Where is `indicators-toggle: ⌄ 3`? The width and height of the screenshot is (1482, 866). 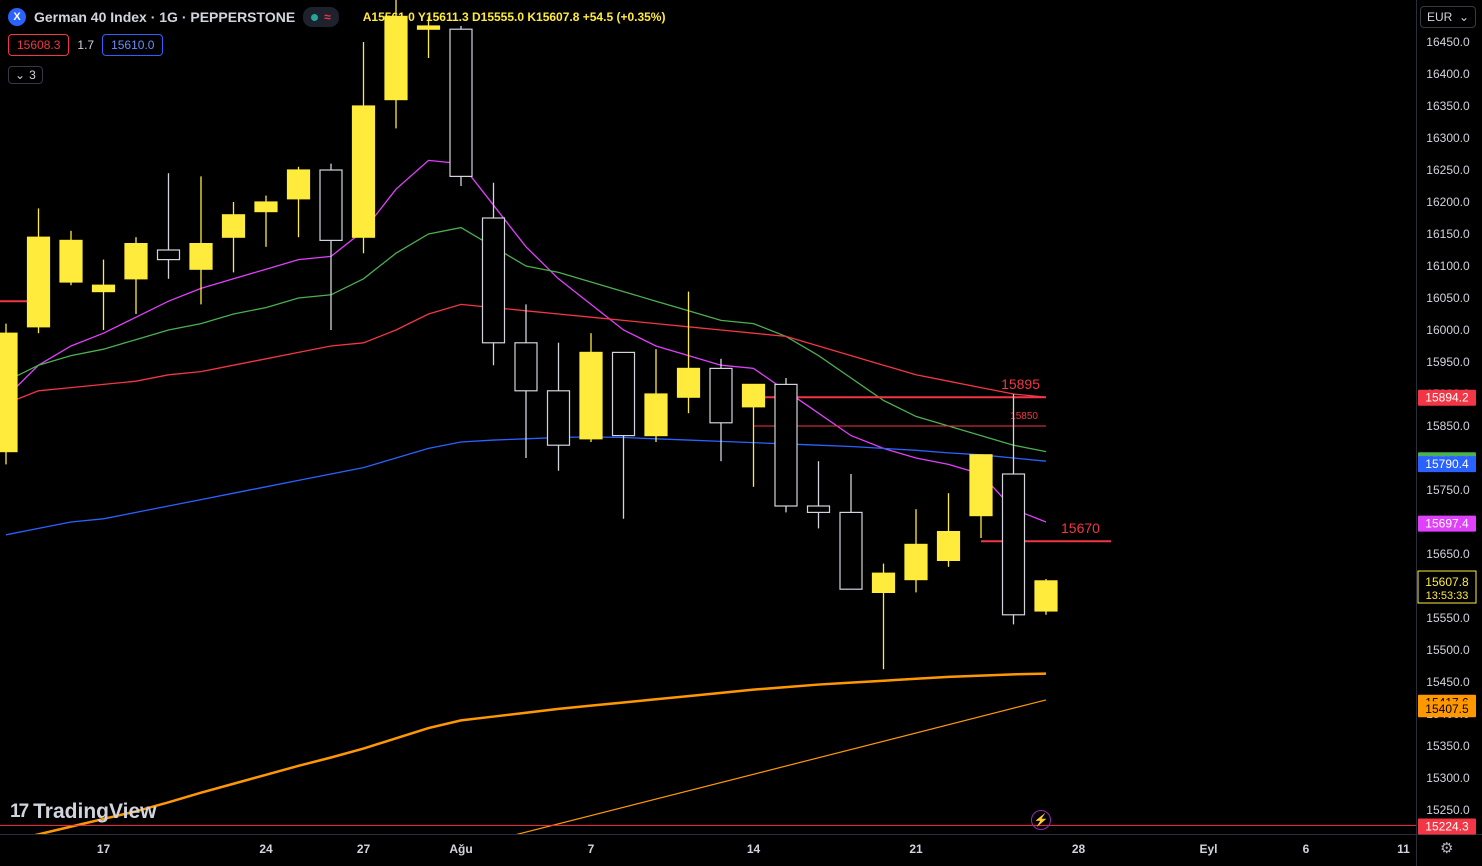
indicators-toggle: ⌄ 3 is located at coordinates (25, 75).